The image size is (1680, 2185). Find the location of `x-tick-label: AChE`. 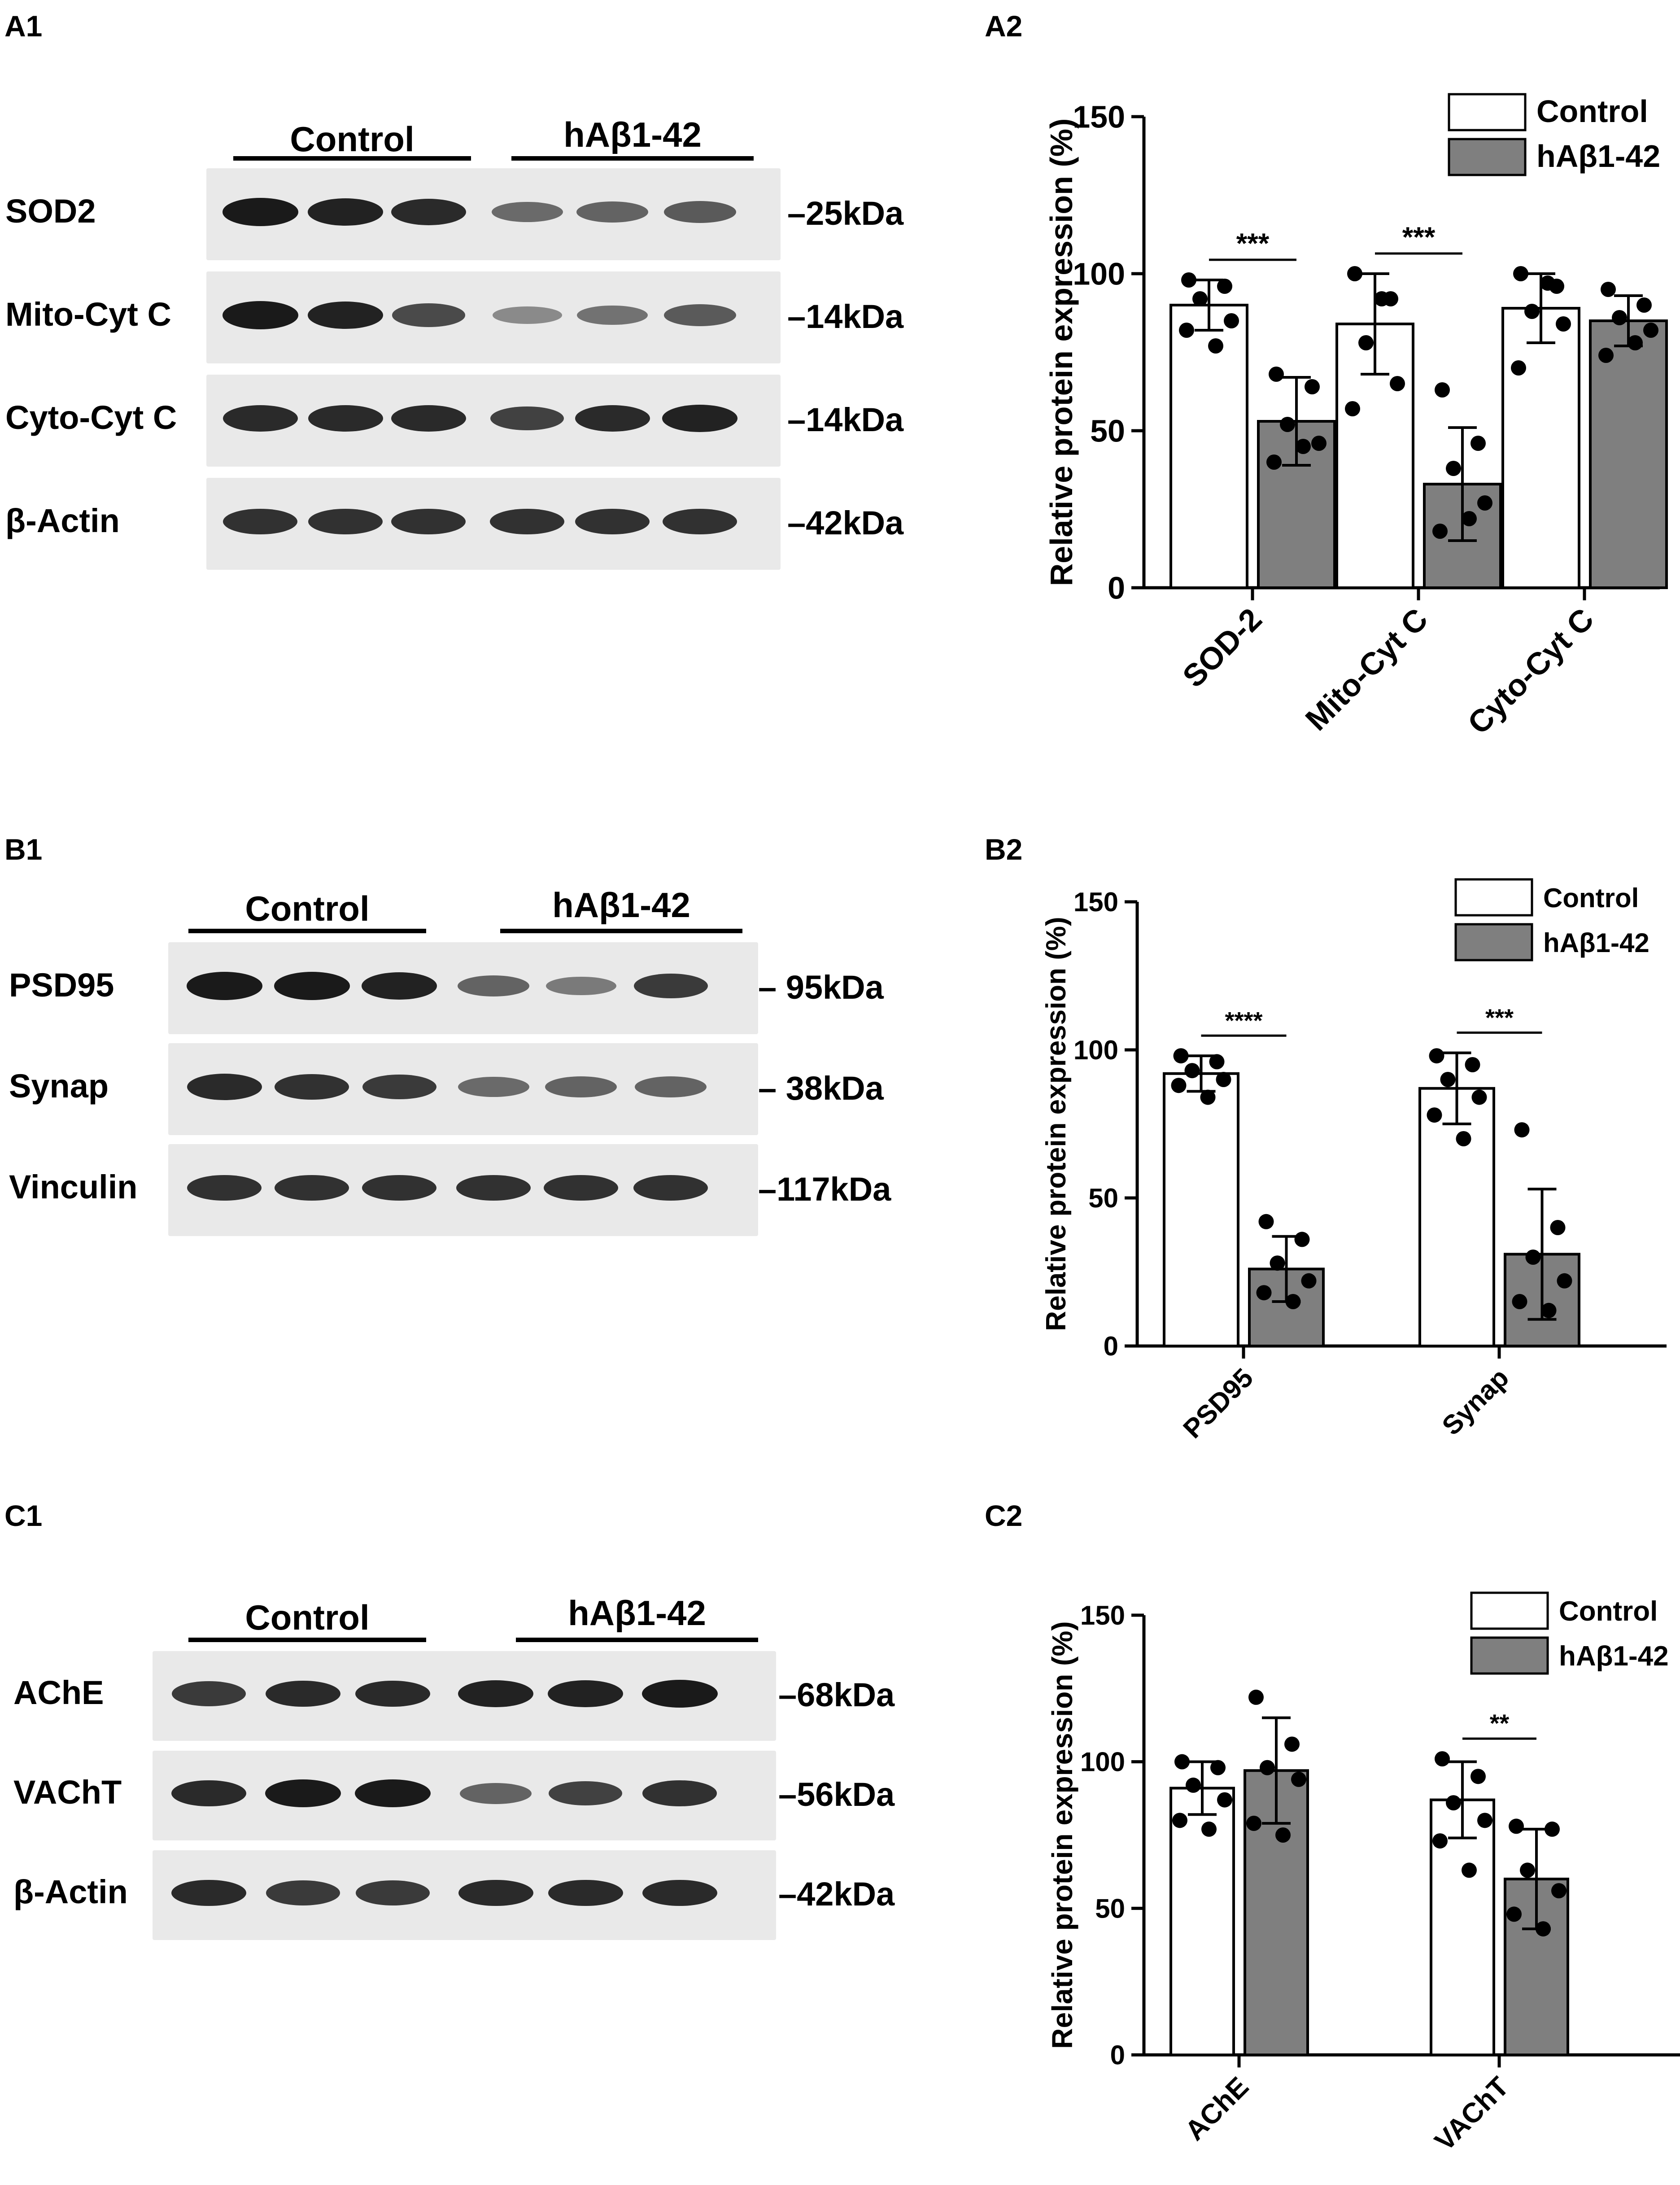

x-tick-label: AChE is located at coordinates (1217, 2108).